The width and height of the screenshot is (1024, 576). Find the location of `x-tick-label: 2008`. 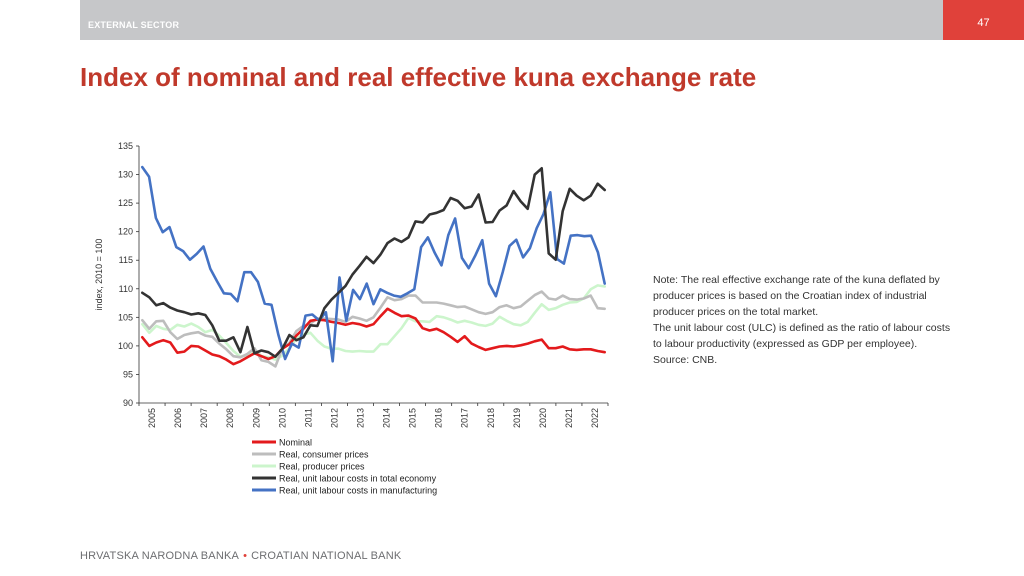

x-tick-label: 2008 is located at coordinates (230, 418).